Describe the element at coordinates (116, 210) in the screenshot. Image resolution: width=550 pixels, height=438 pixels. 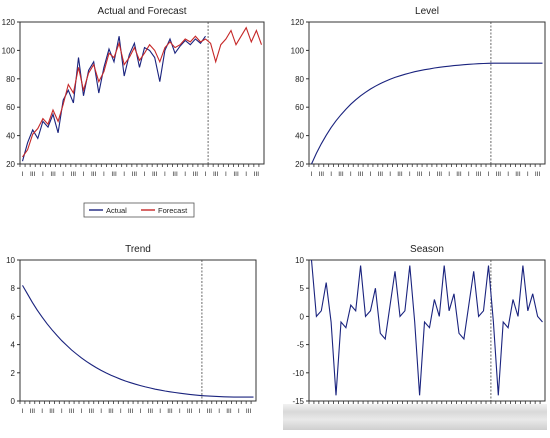
I see `legend-label-actual: Actual` at that location.